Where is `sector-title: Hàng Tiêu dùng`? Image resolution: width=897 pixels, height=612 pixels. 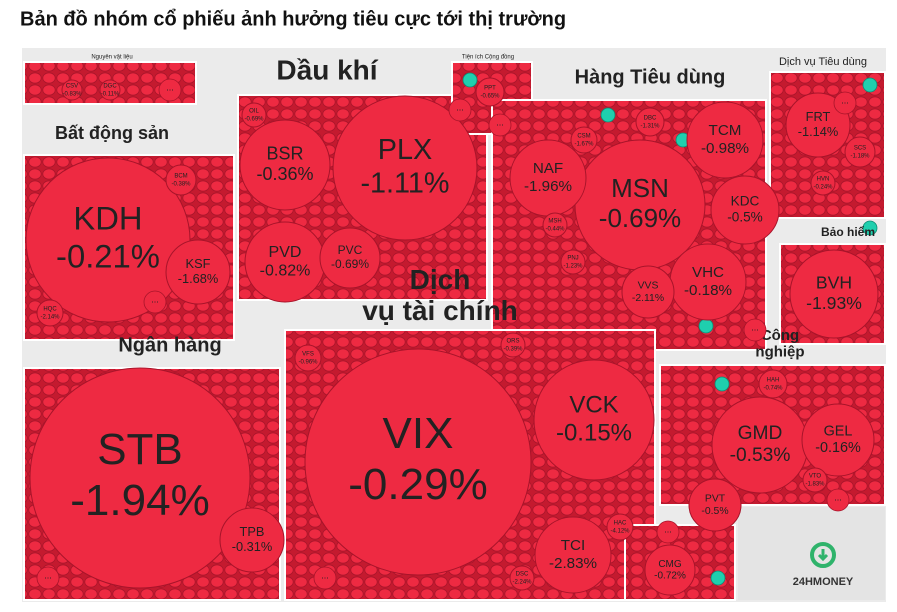
sector-title: Hàng Tiêu dùng is located at coordinates (650, 77).